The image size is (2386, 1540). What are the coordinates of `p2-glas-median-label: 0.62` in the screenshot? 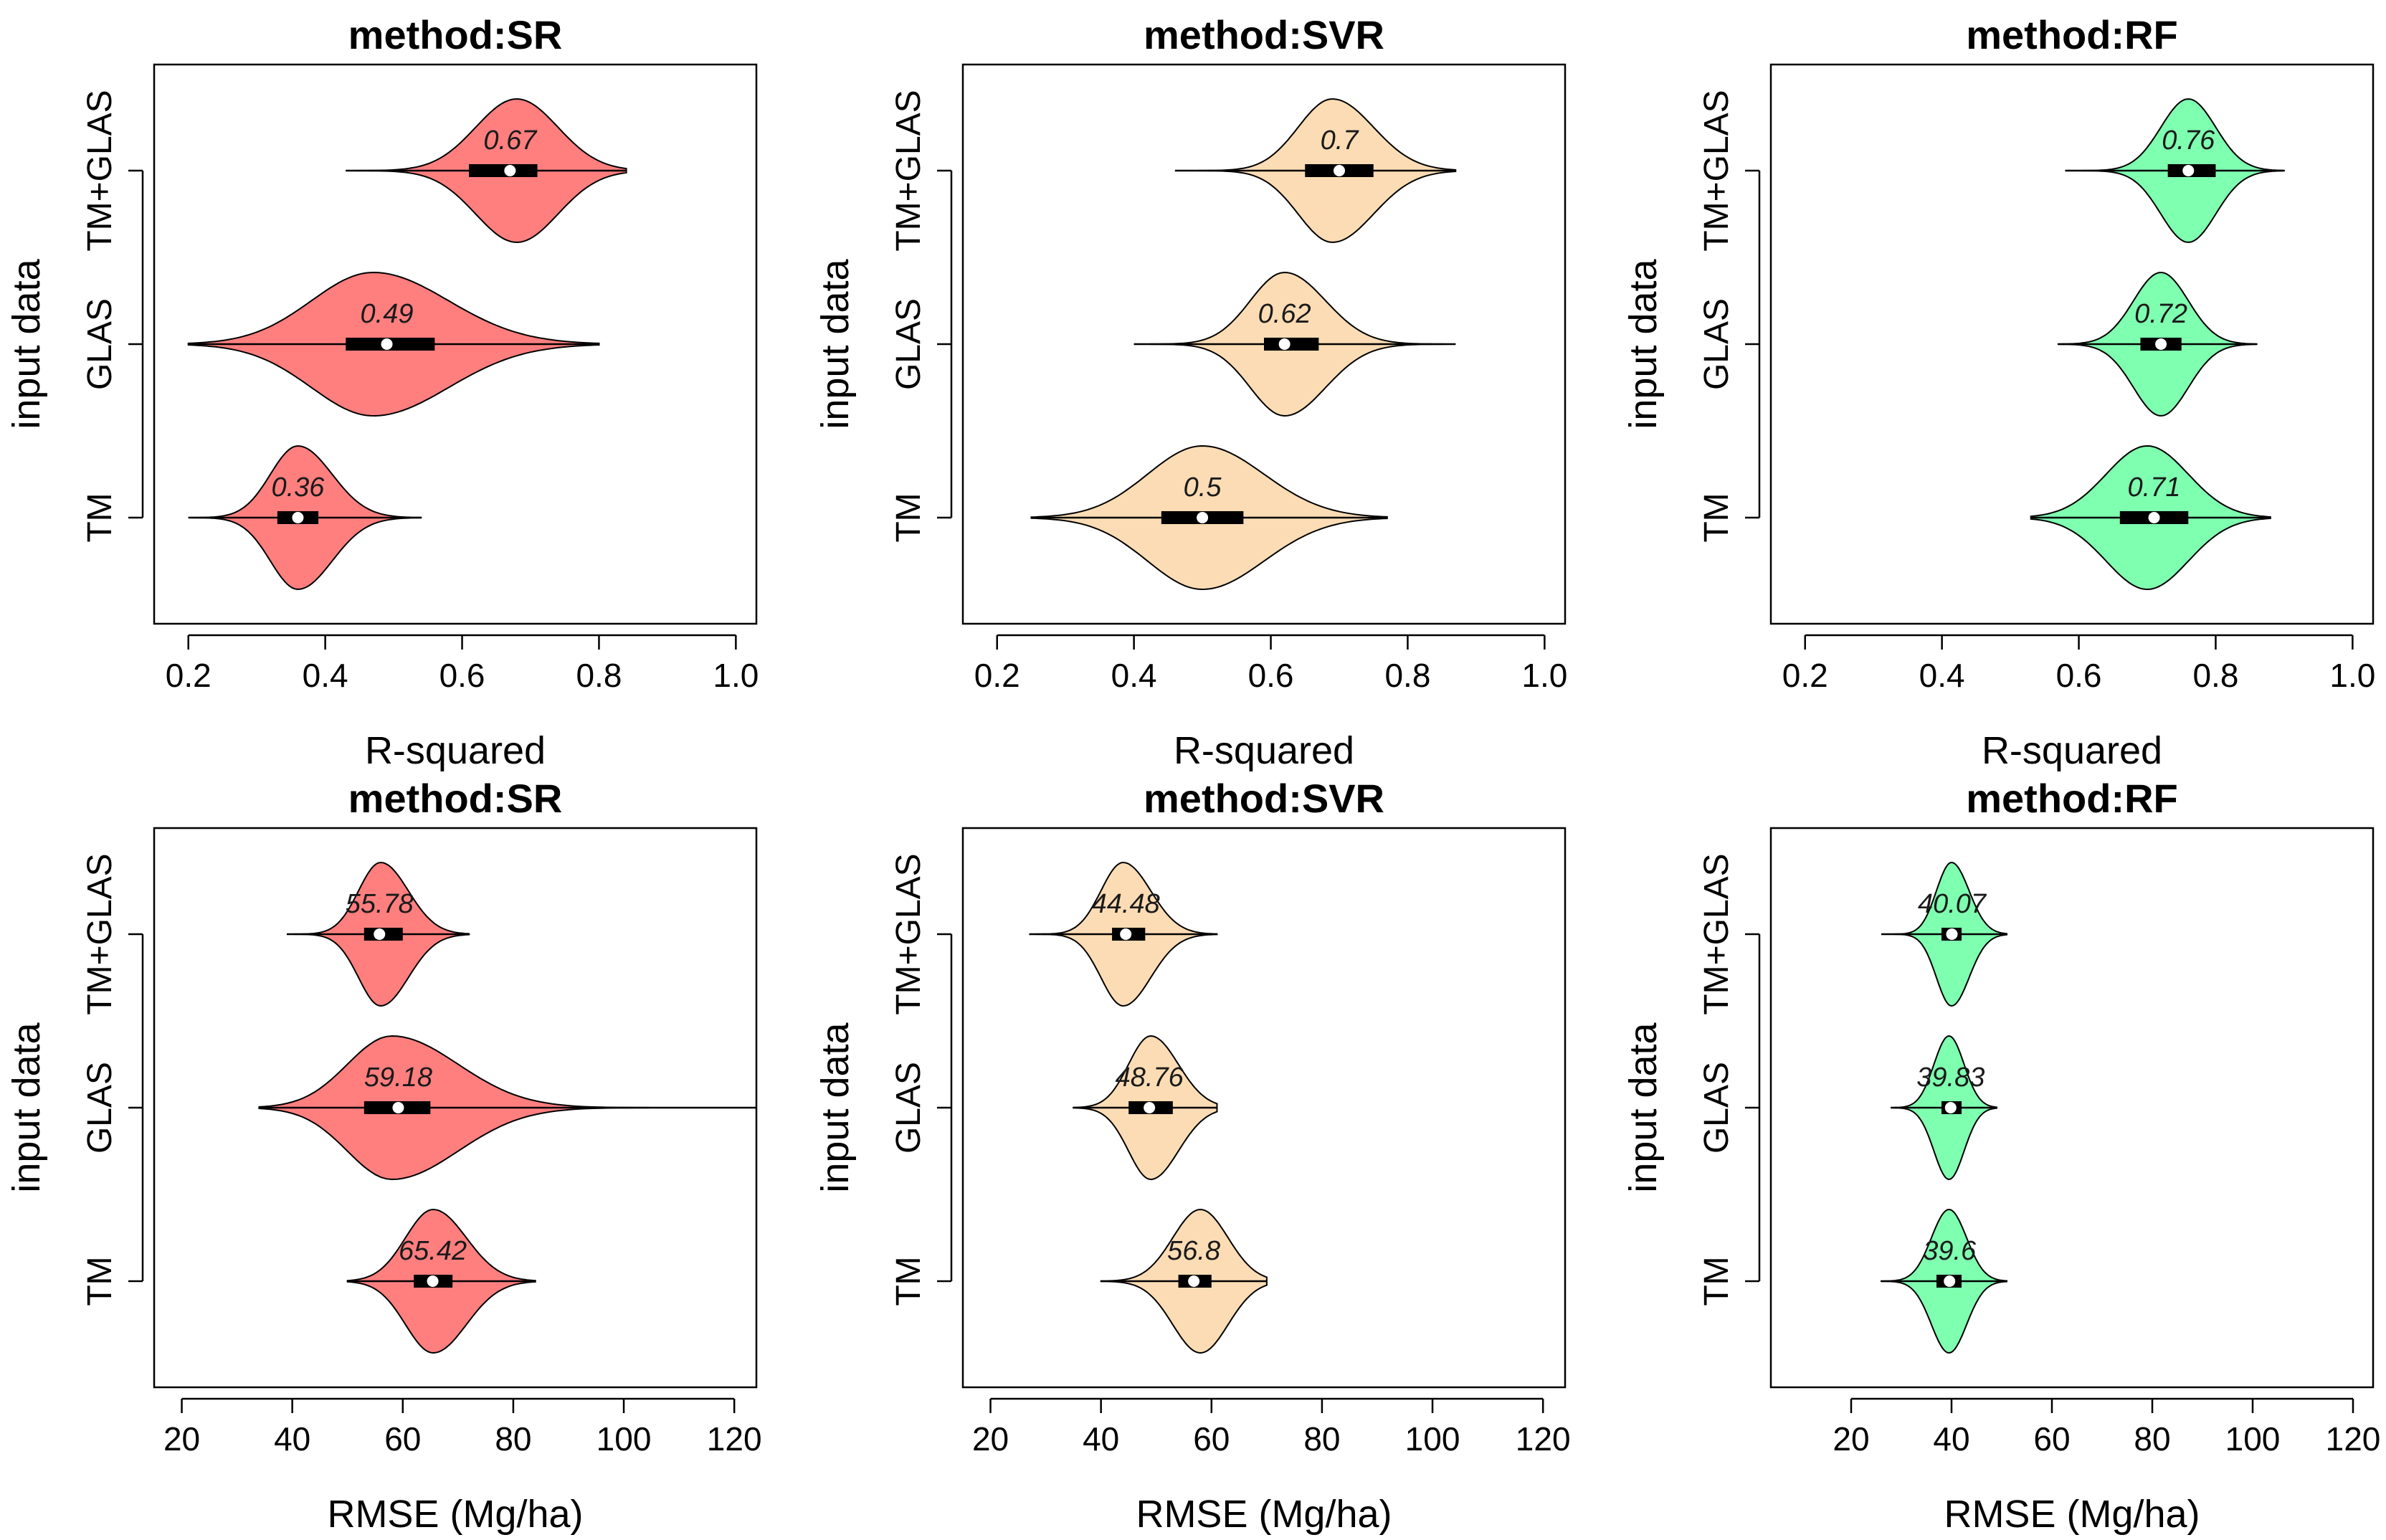 It's located at (1284, 314).